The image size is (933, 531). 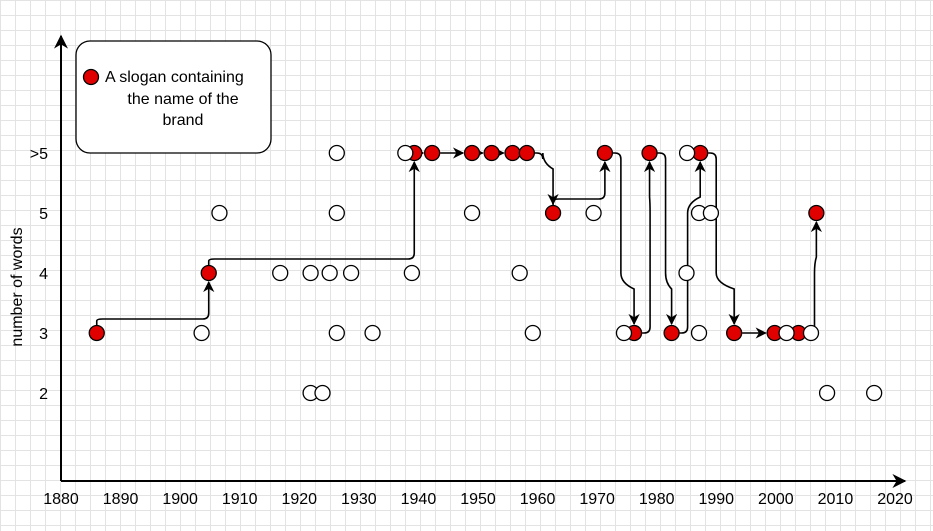 I want to click on x-tick-label: 1920, so click(x=299, y=499).